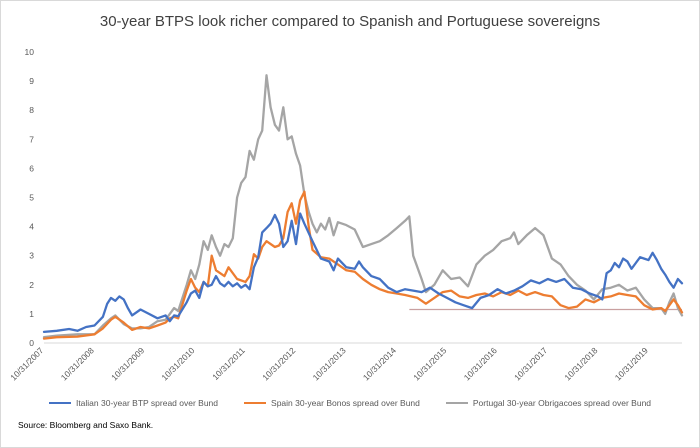 The width and height of the screenshot is (700, 448). I want to click on y-axis-ticks: 0 1 2 3 4 5 6 7 8 9 10, so click(30, 197).